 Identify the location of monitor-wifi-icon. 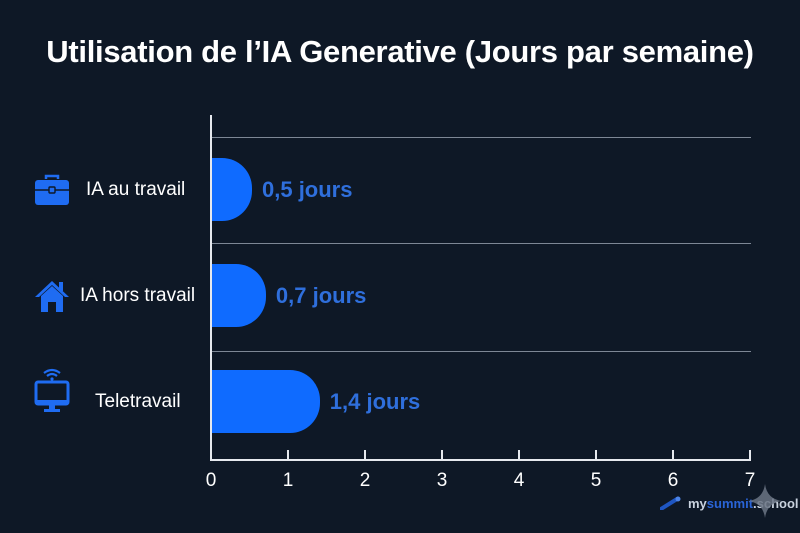
(52, 390).